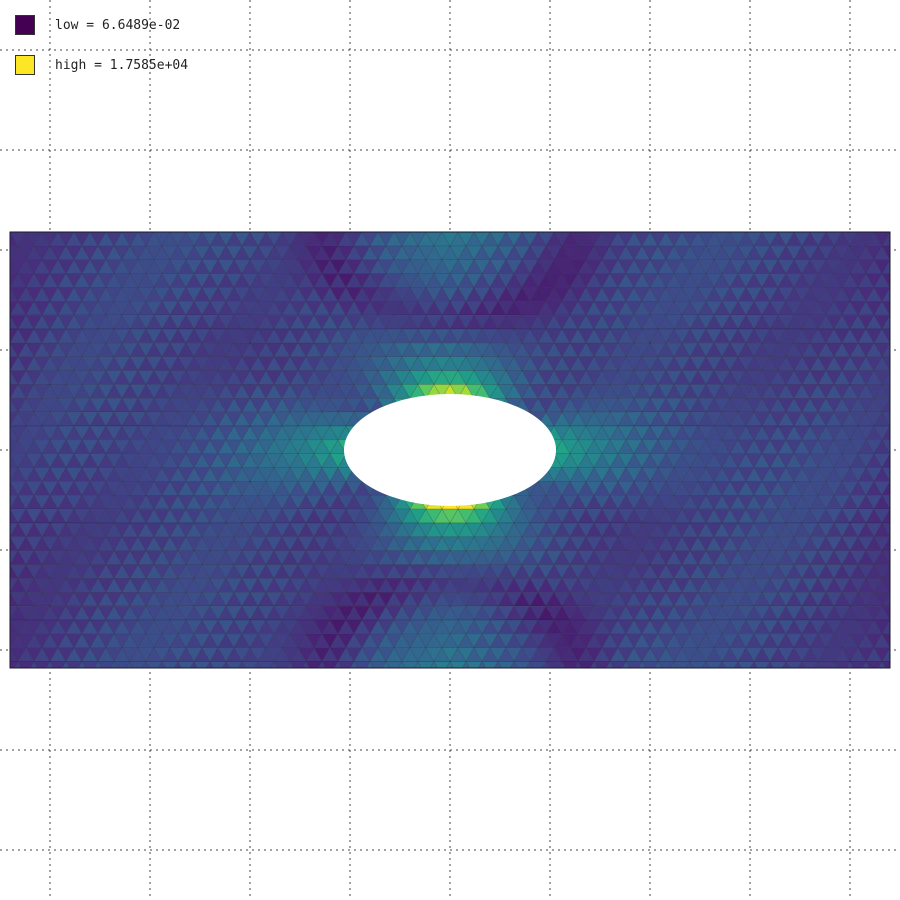 Image resolution: width=900 pixels, height=900 pixels. I want to click on legend-low: low = 6.6489e-02, so click(97, 25).